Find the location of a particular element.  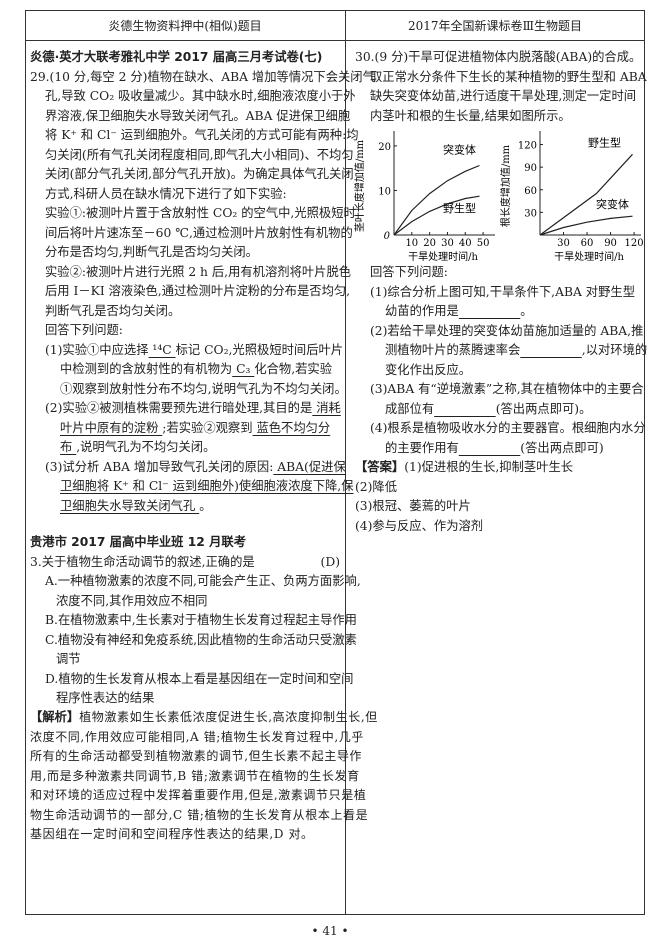

y-tick-label: 90 is located at coordinates (530, 168).